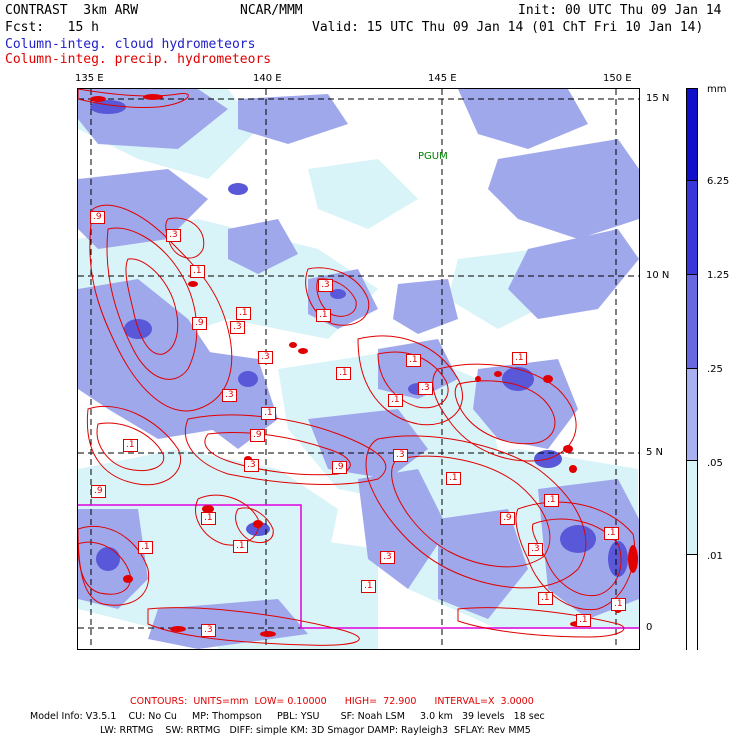 Image resolution: width=740 pixels, height=740 pixels. Describe the element at coordinates (658, 275) in the screenshot. I see `lat-label-10n: 10 N` at that location.